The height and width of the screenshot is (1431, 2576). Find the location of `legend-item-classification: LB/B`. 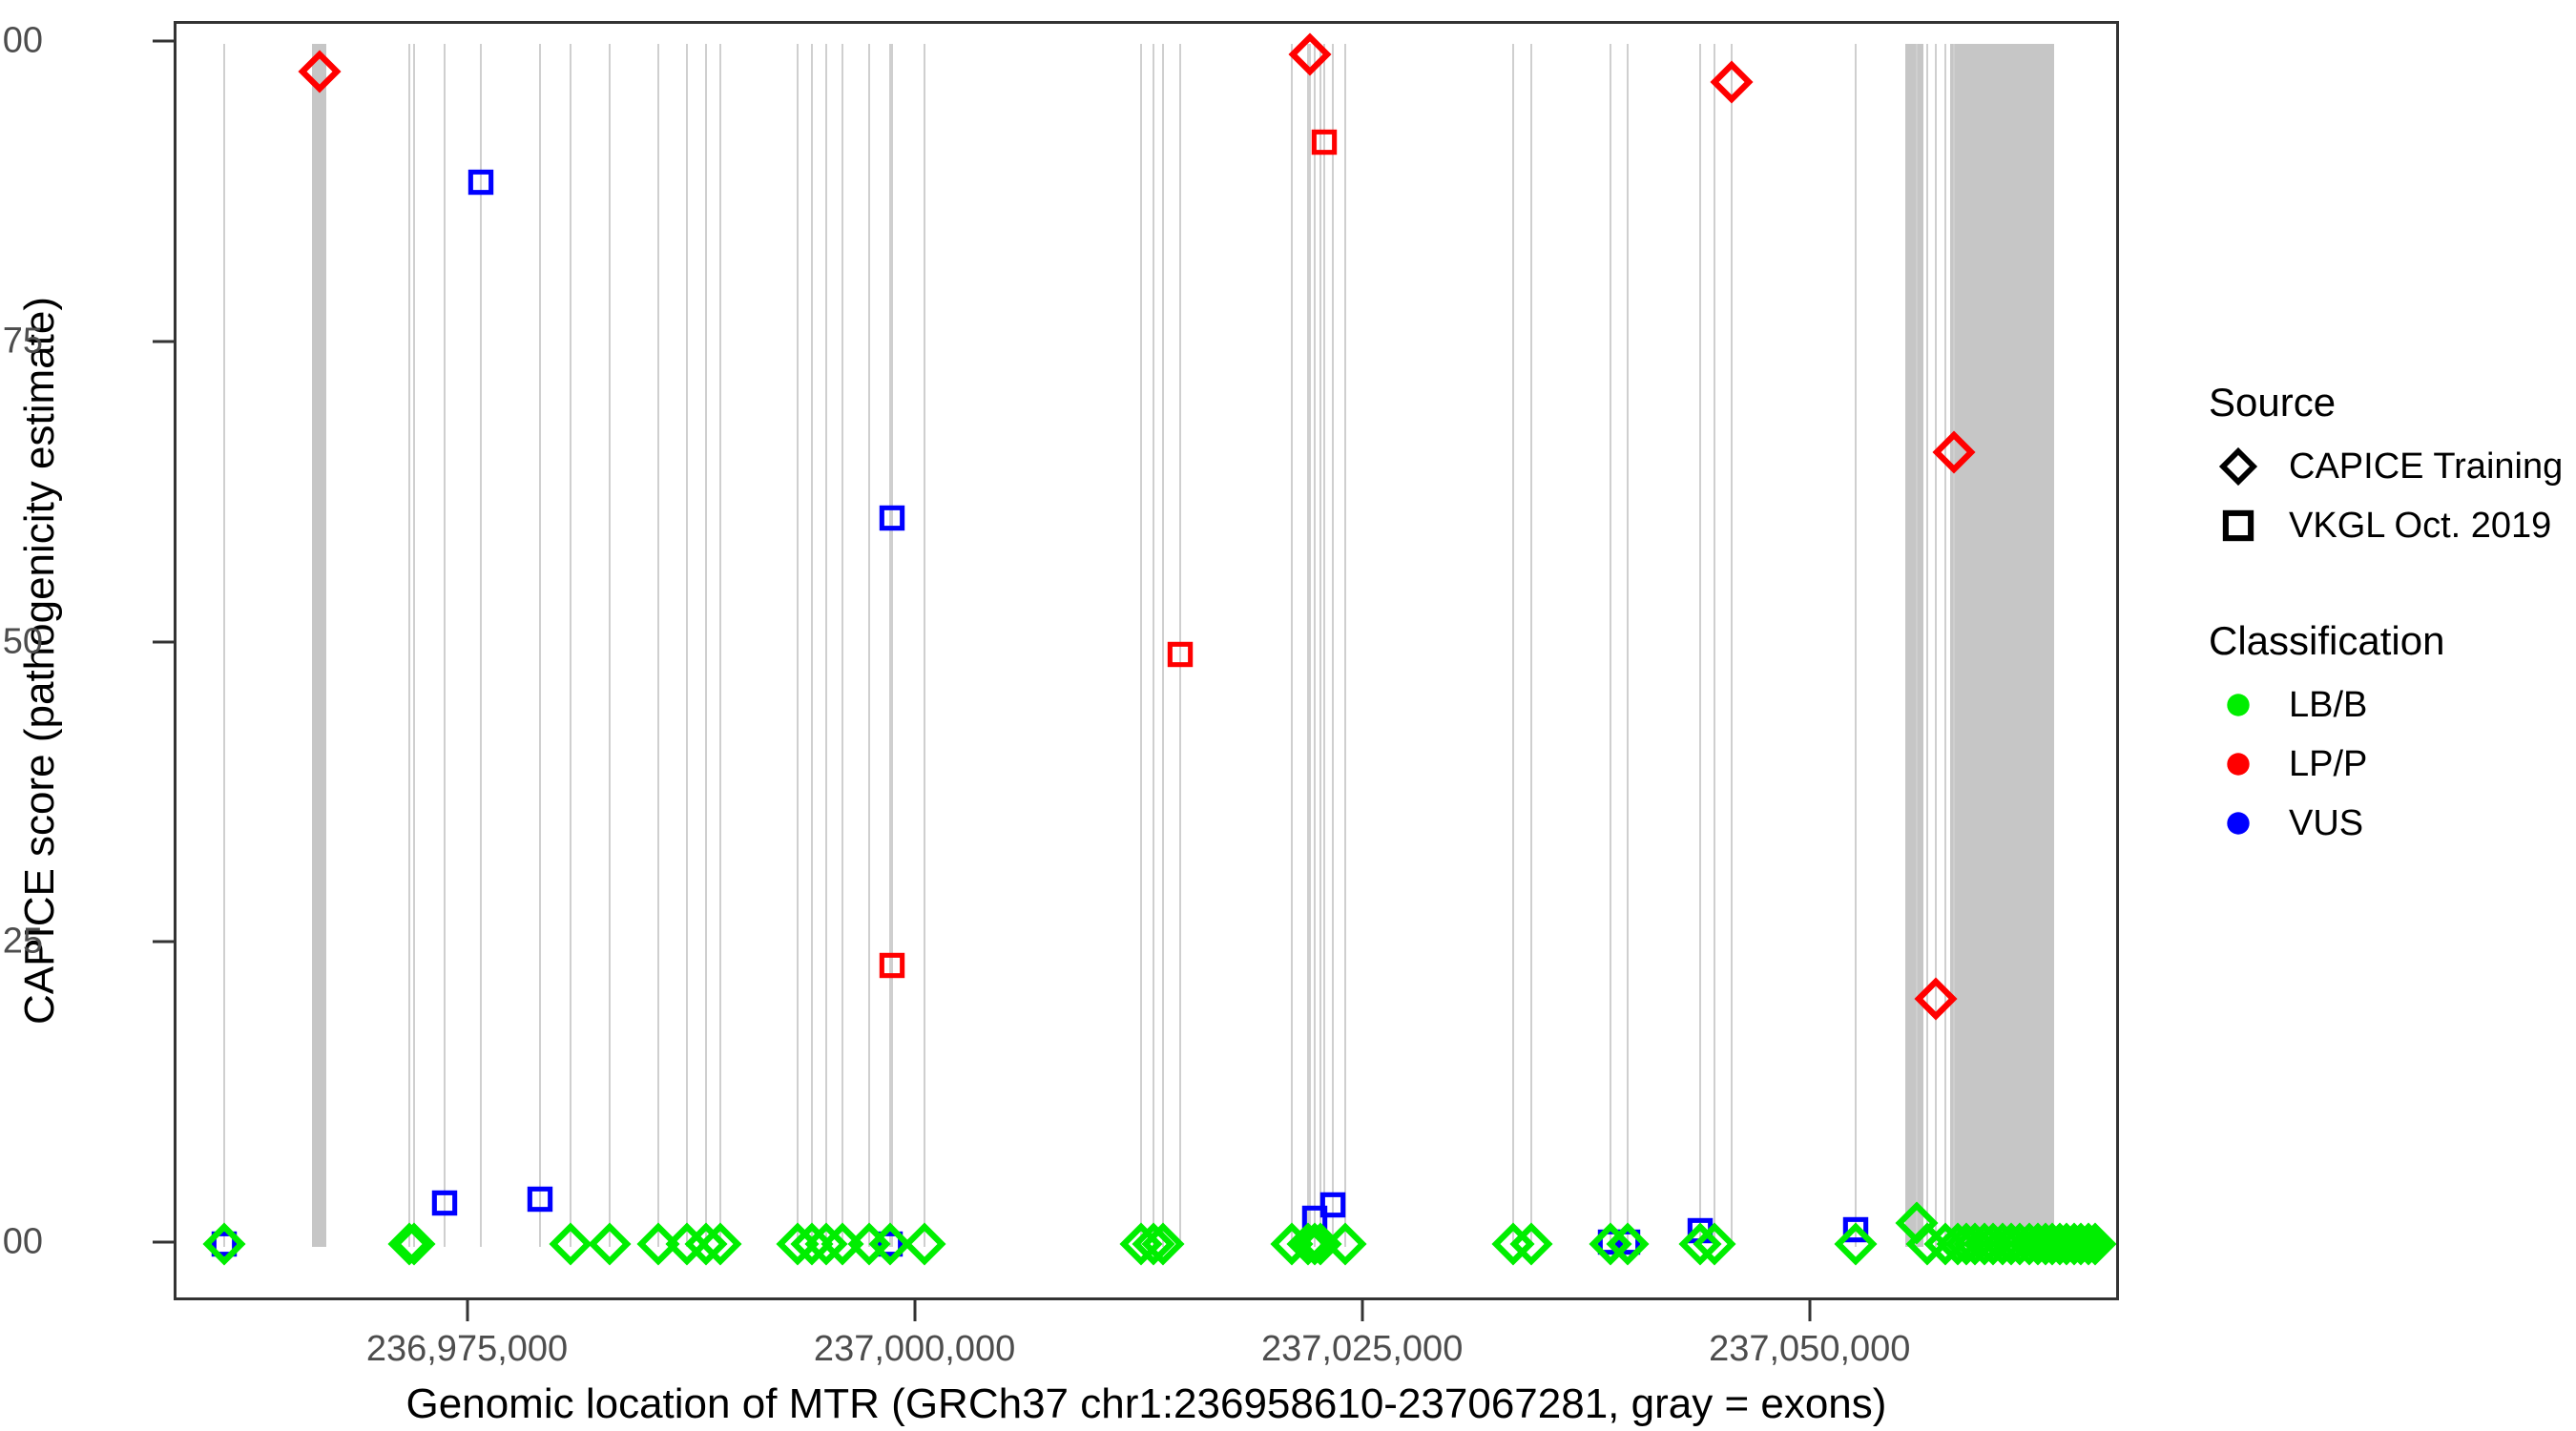

legend-item-classification: LB/B is located at coordinates (2390, 705).